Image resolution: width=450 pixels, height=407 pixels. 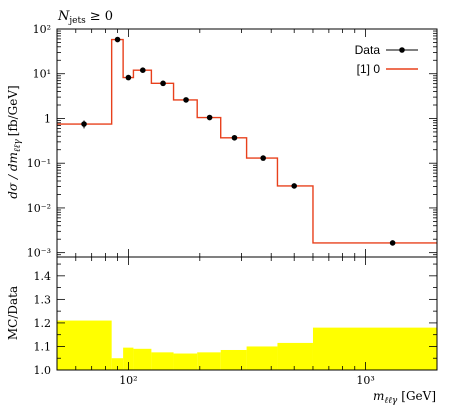 I want to click on main-ytick-label-4: 10¹, so click(x=42, y=74).